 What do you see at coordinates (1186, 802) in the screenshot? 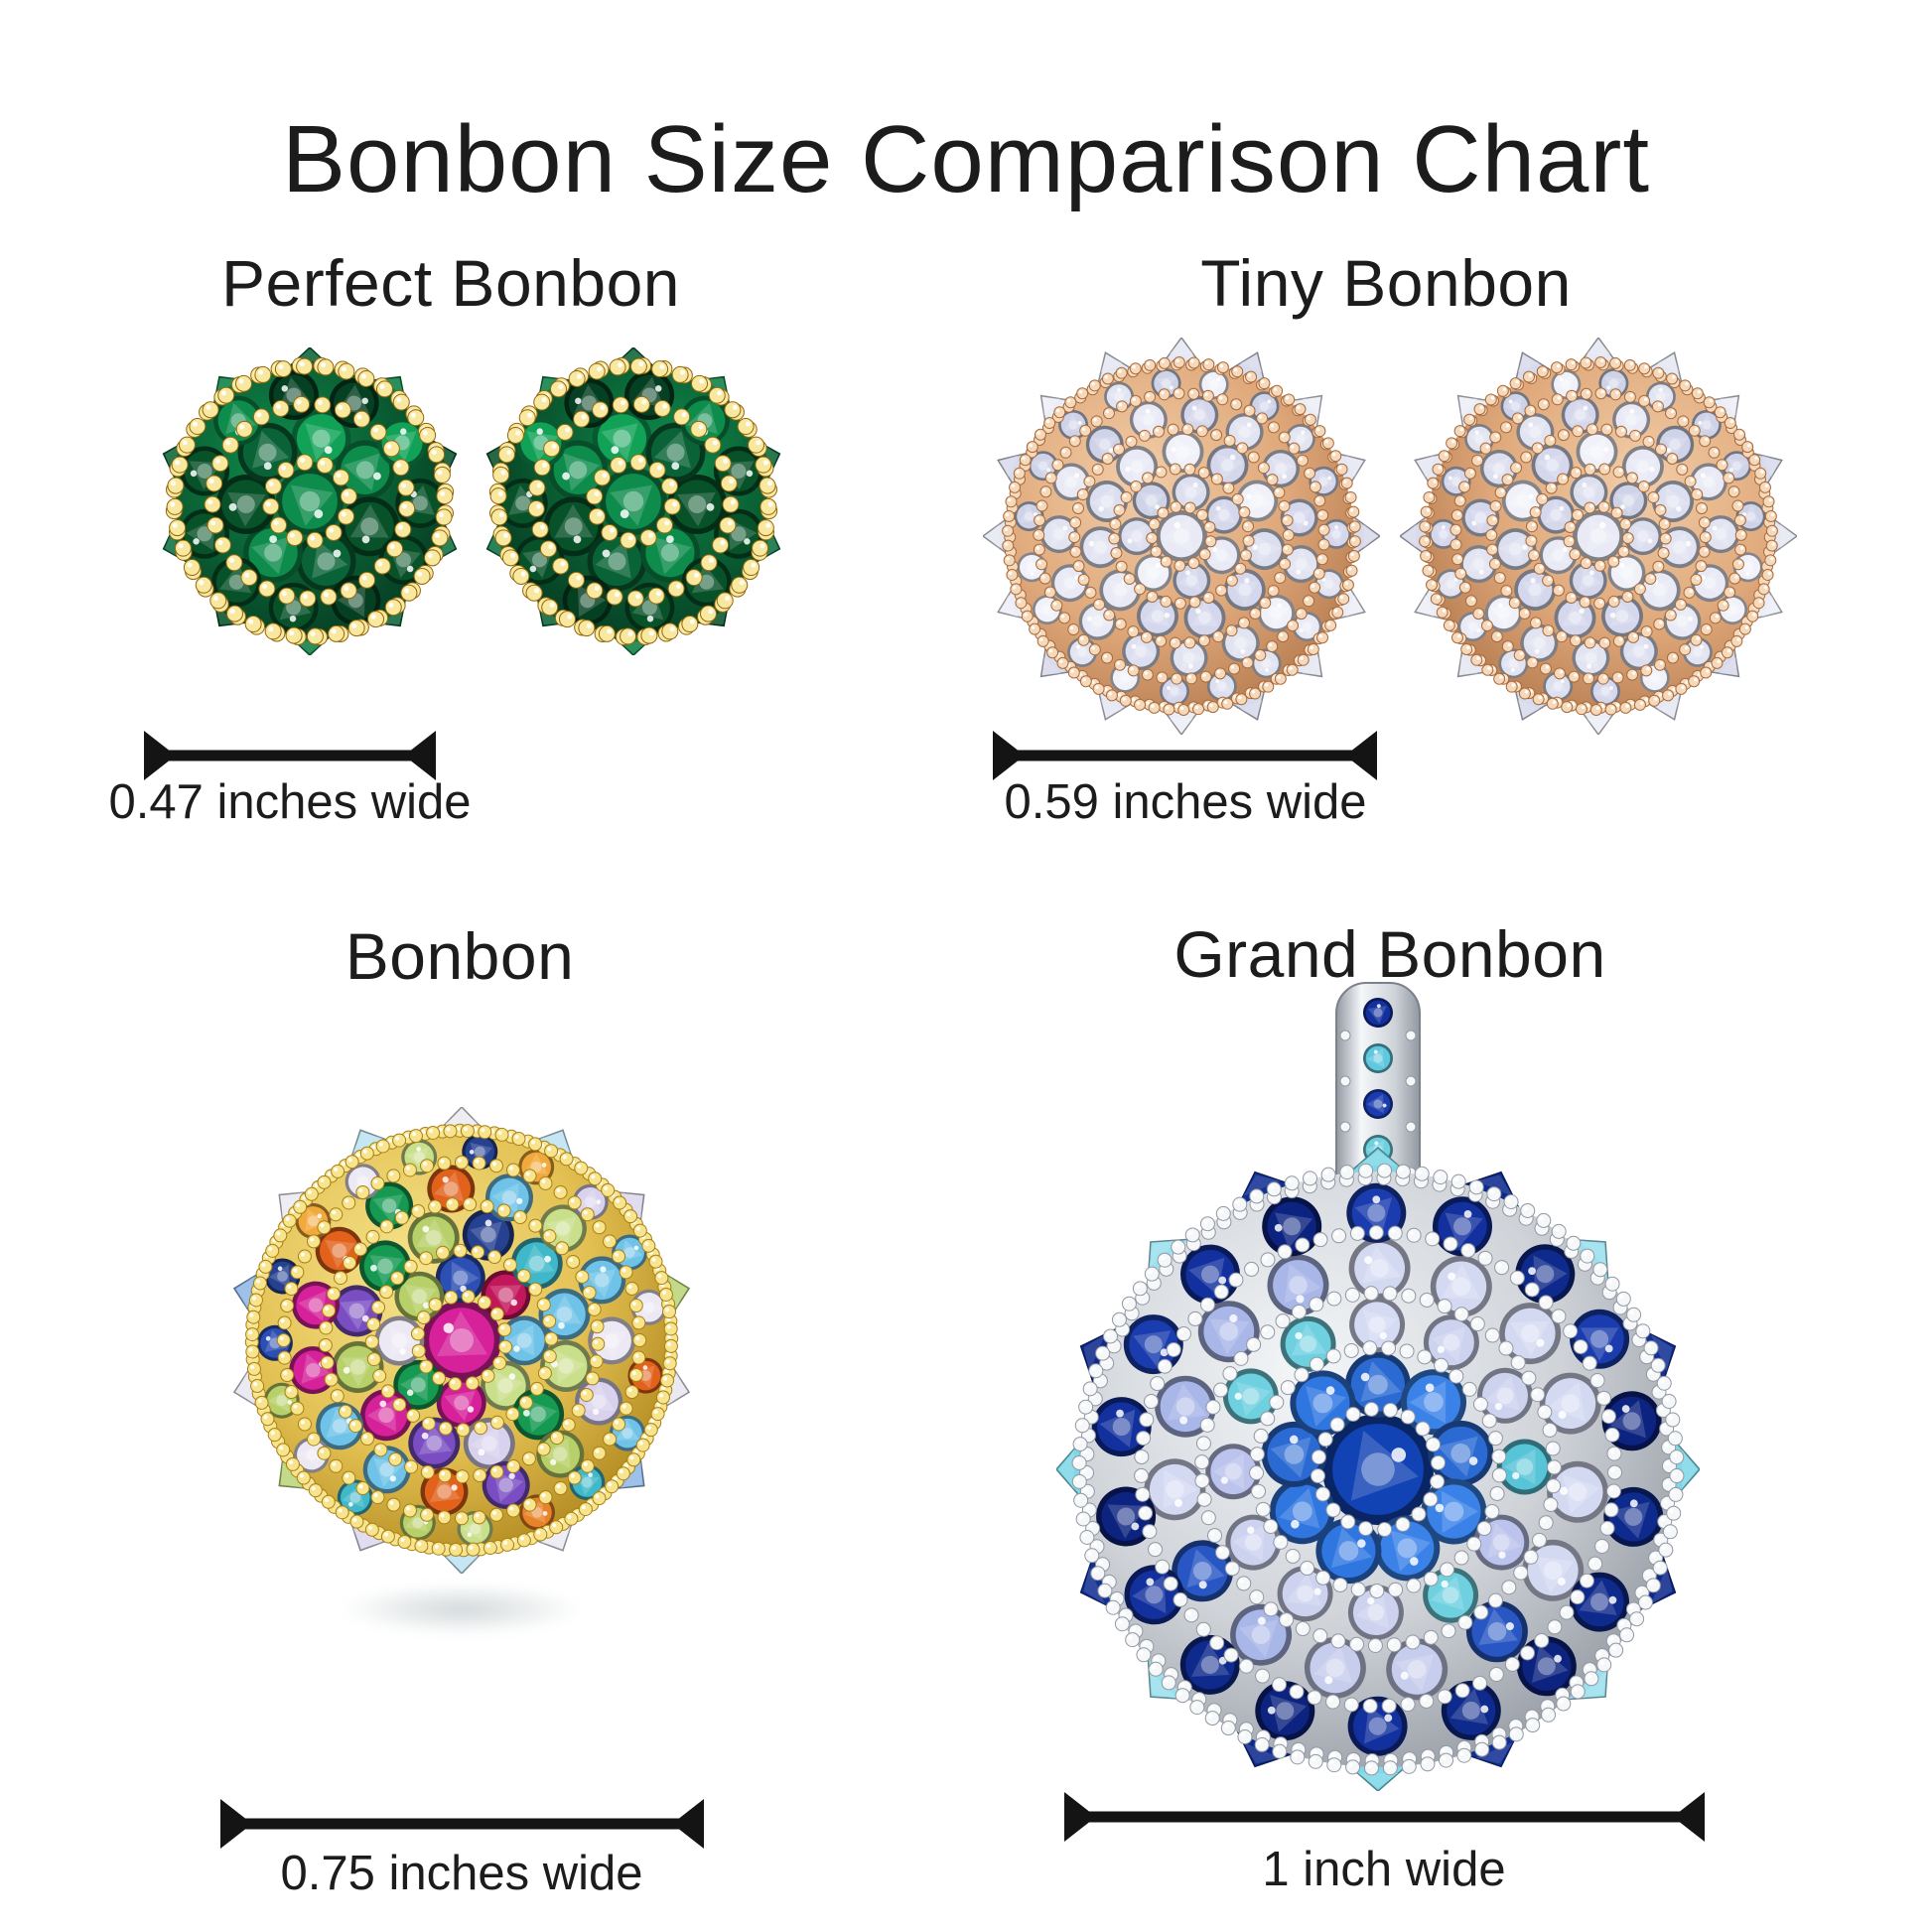
I see `size-label: 0.59 inches wide` at bounding box center [1186, 802].